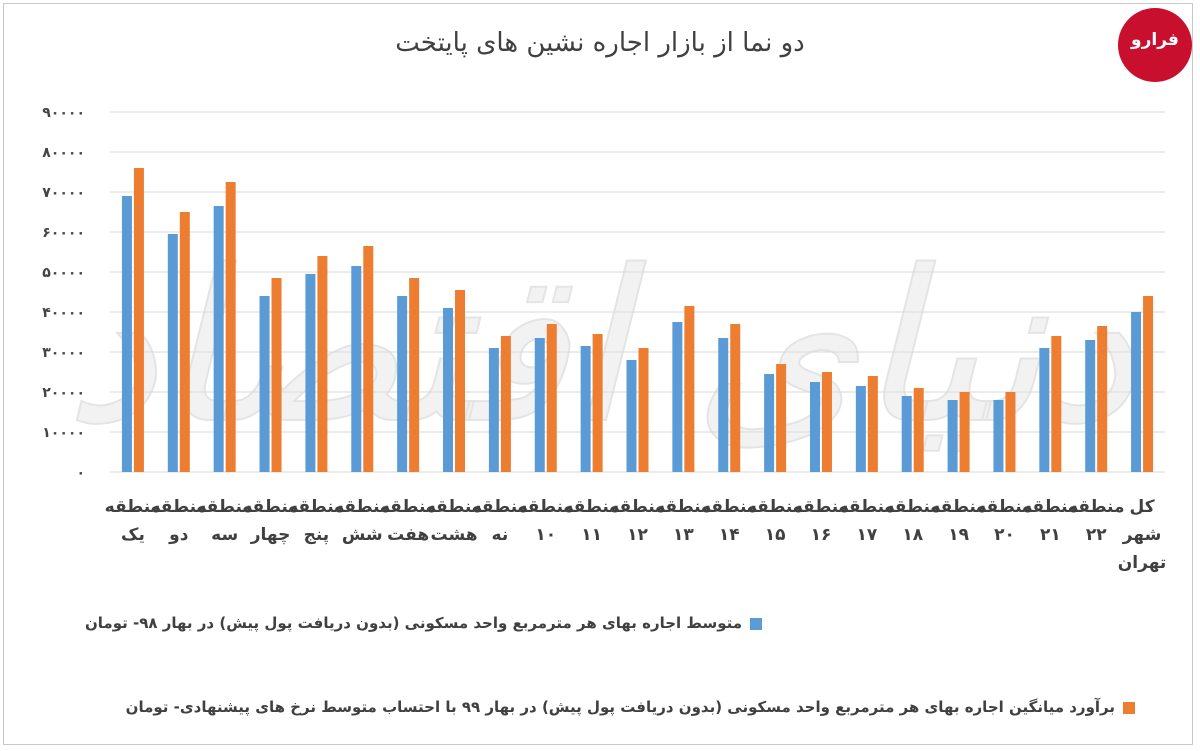 Image resolution: width=1200 pixels, height=751 pixels. What do you see at coordinates (637, 535) in the screenshot?
I see `x-tick-label: ۱۲` at bounding box center [637, 535].